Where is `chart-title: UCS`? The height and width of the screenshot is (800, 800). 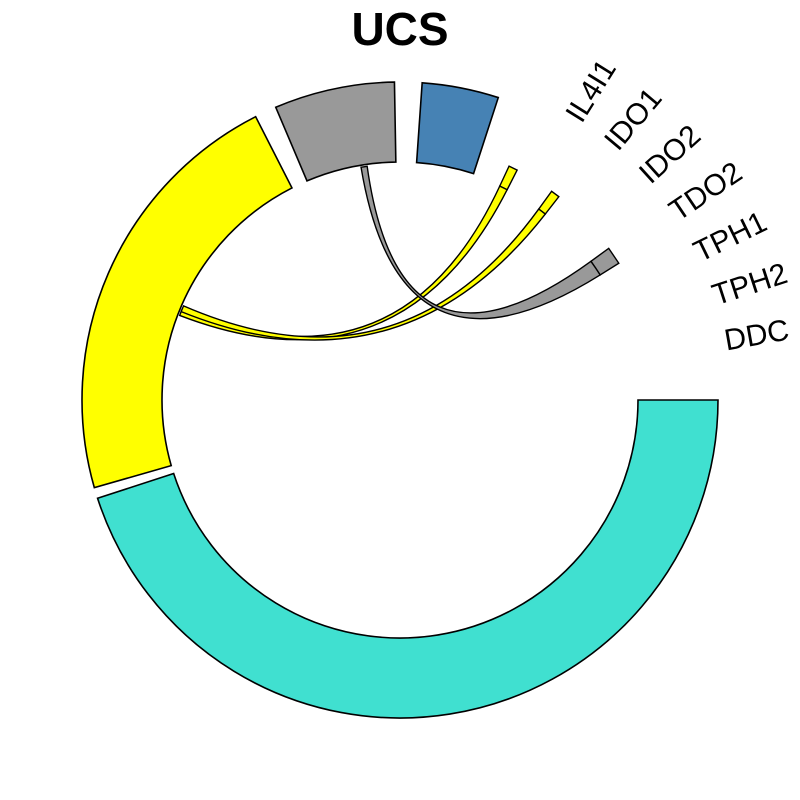
chart-title: UCS is located at coordinates (400, 29).